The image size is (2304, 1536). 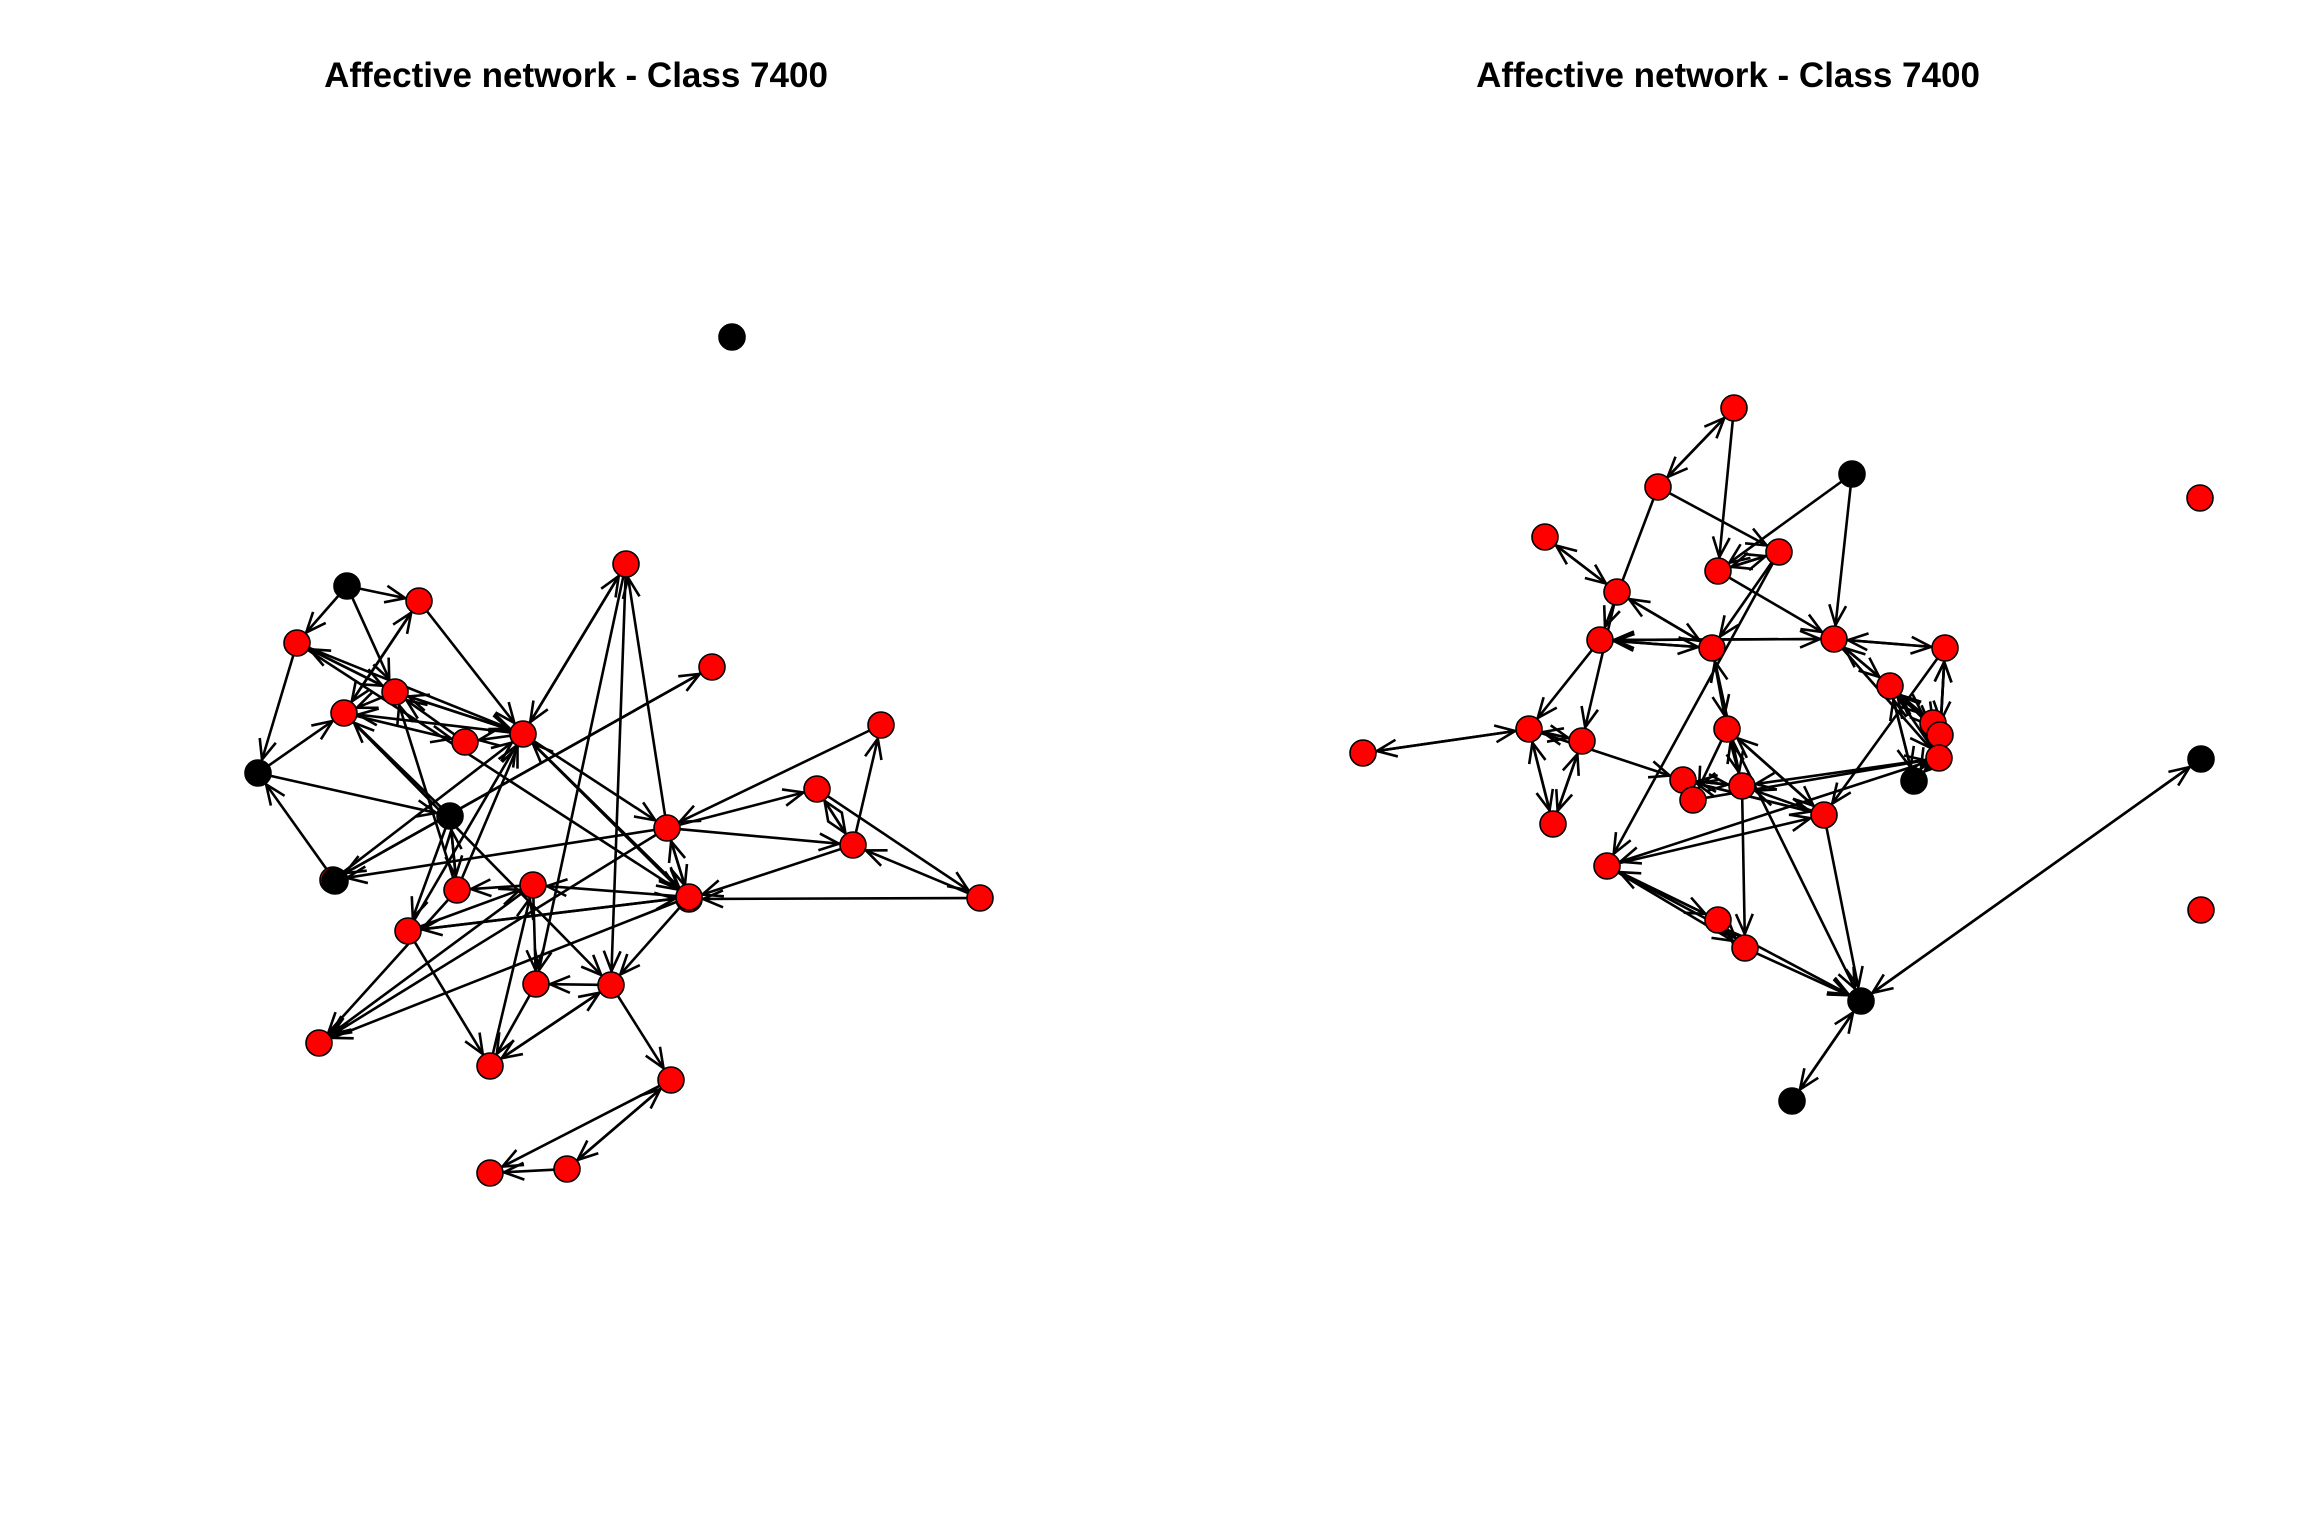 What do you see at coordinates (1728, 75) in the screenshot?
I see `panel-title: Affective network - Class 7400` at bounding box center [1728, 75].